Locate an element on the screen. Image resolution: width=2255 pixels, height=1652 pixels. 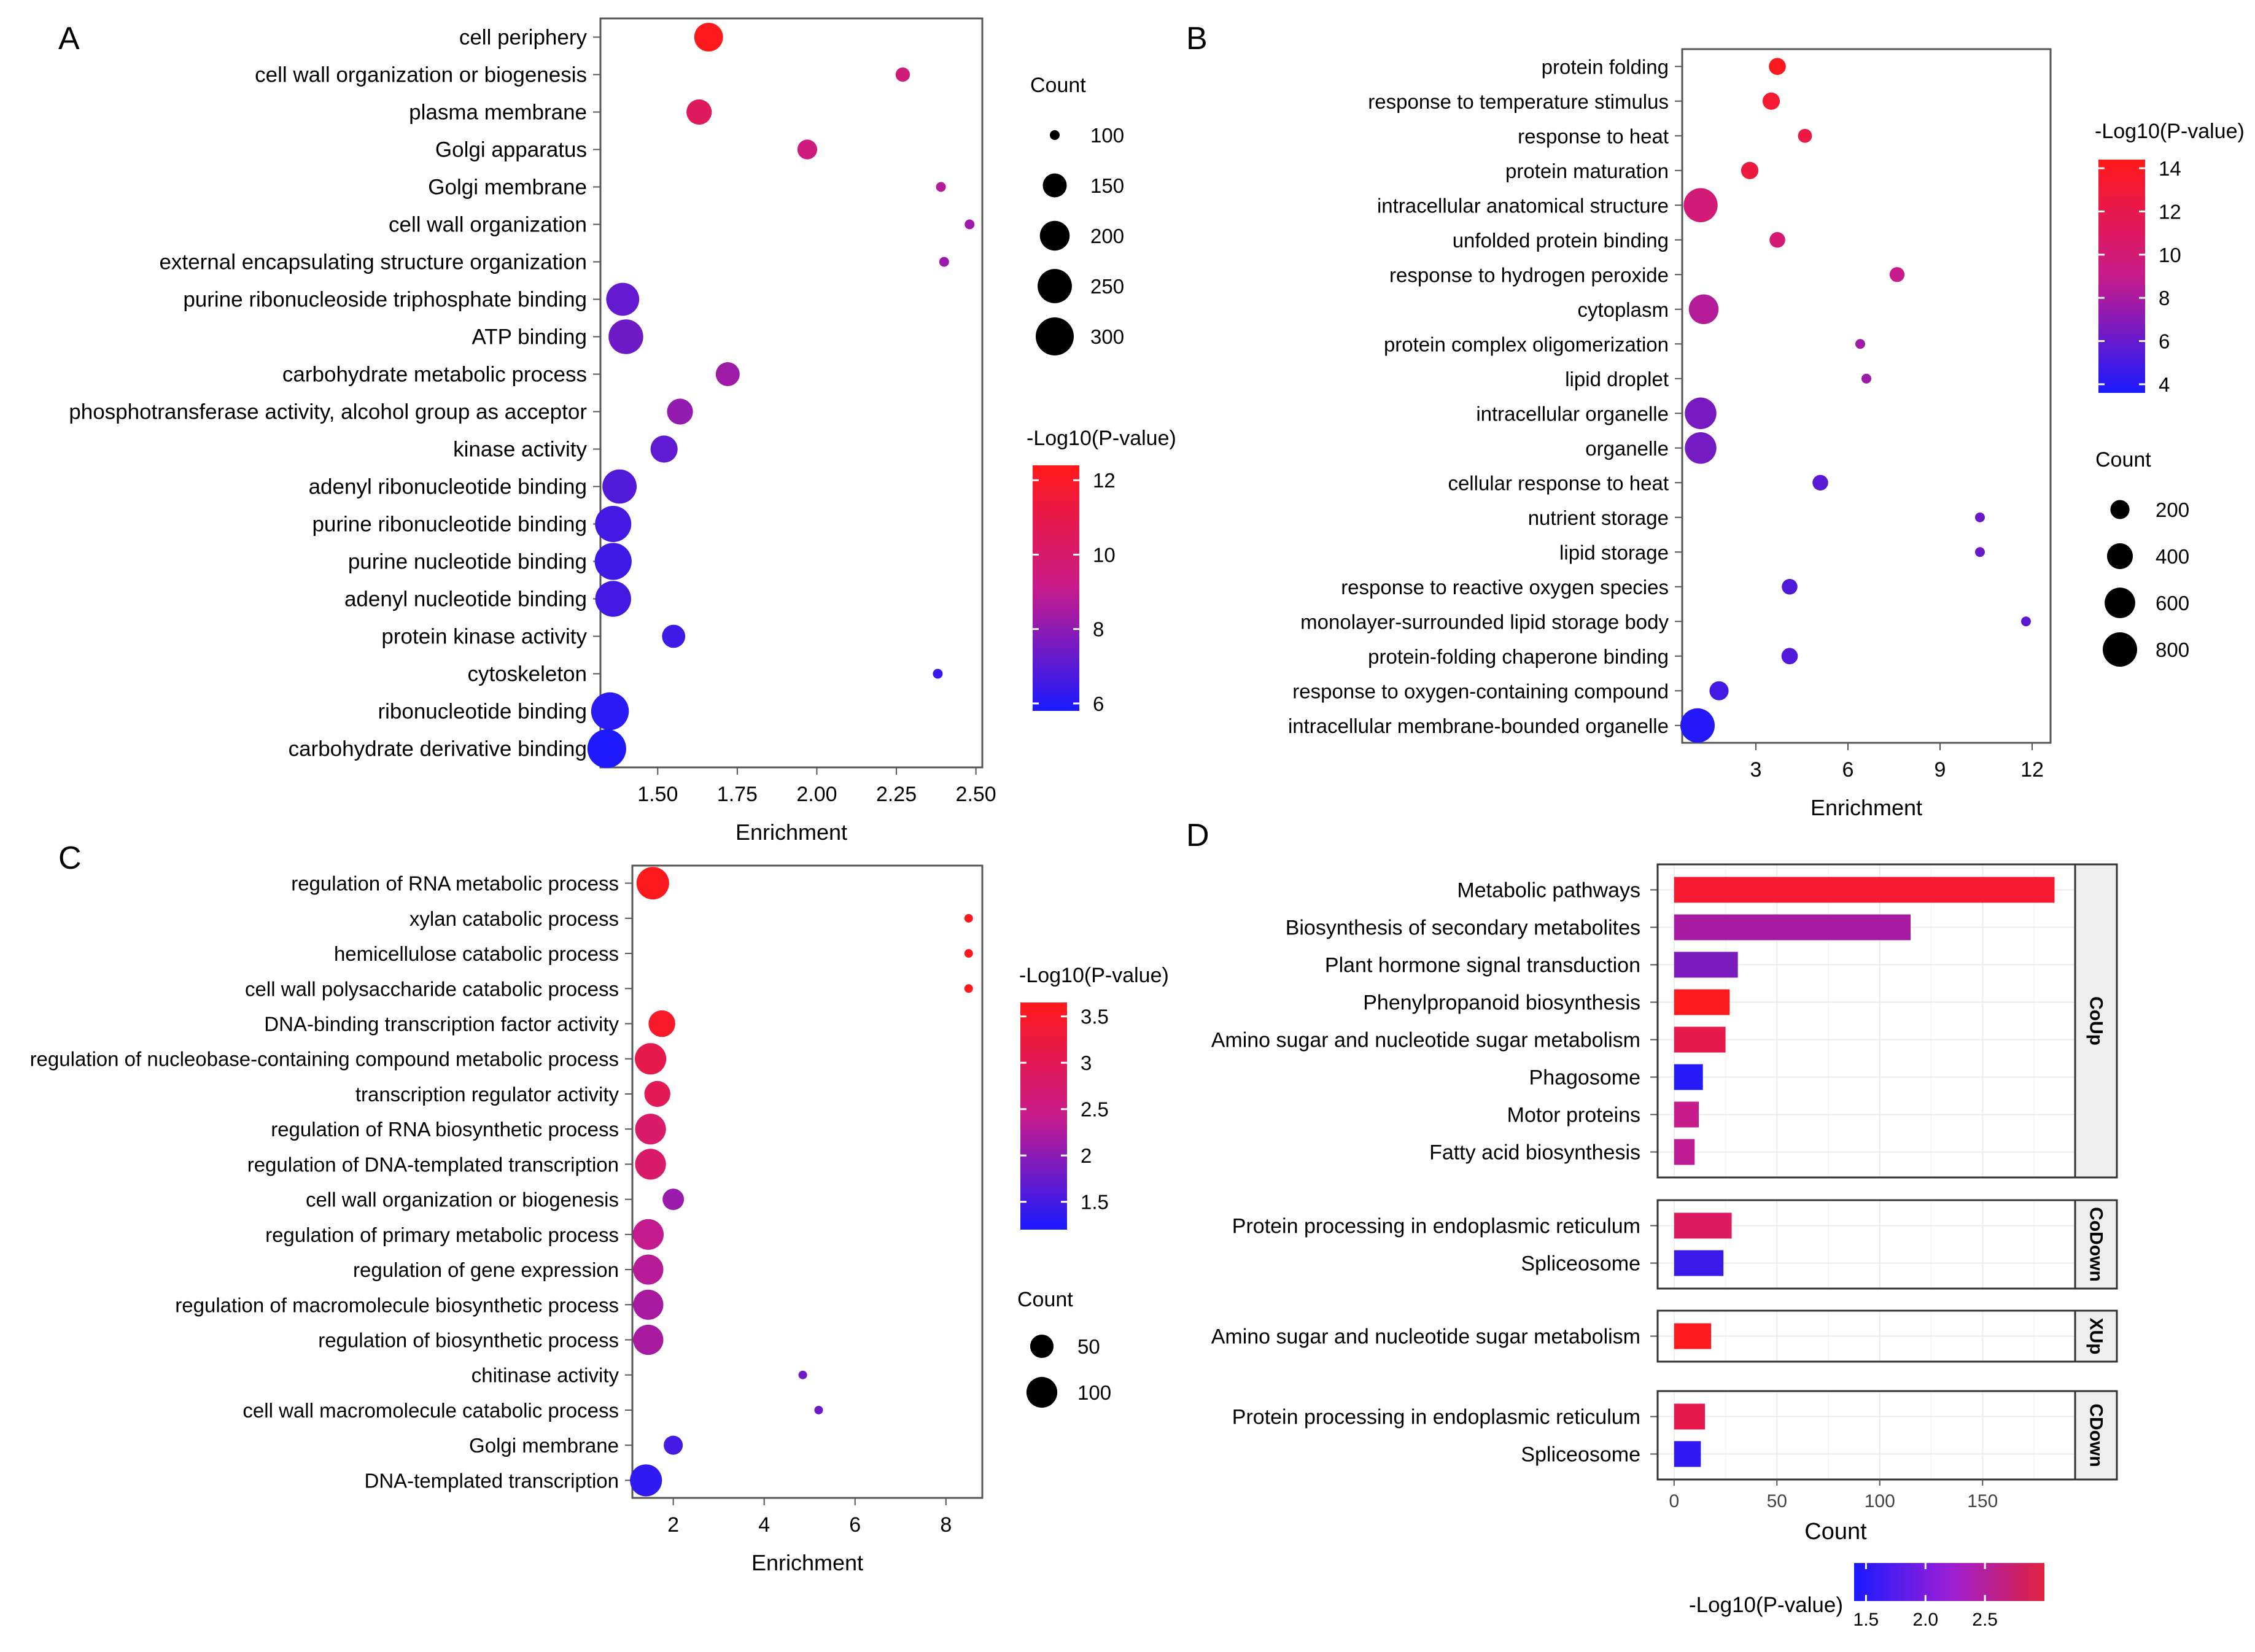
term-label: monolayer-surrounded lipid storage body is located at coordinates (1484, 621).